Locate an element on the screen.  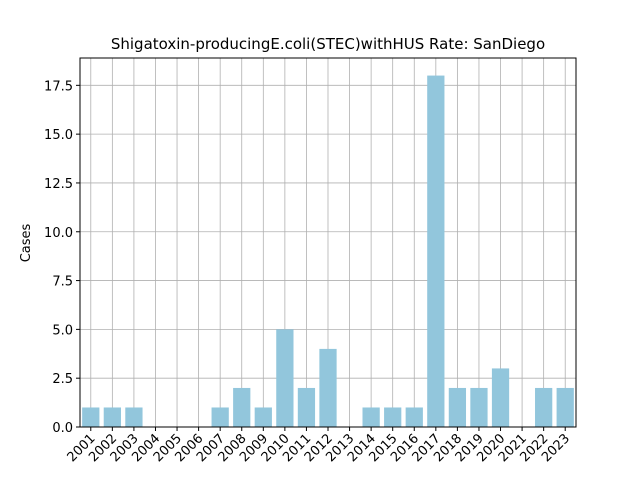
y-tick-label: 5.0 is located at coordinates (62, 330).